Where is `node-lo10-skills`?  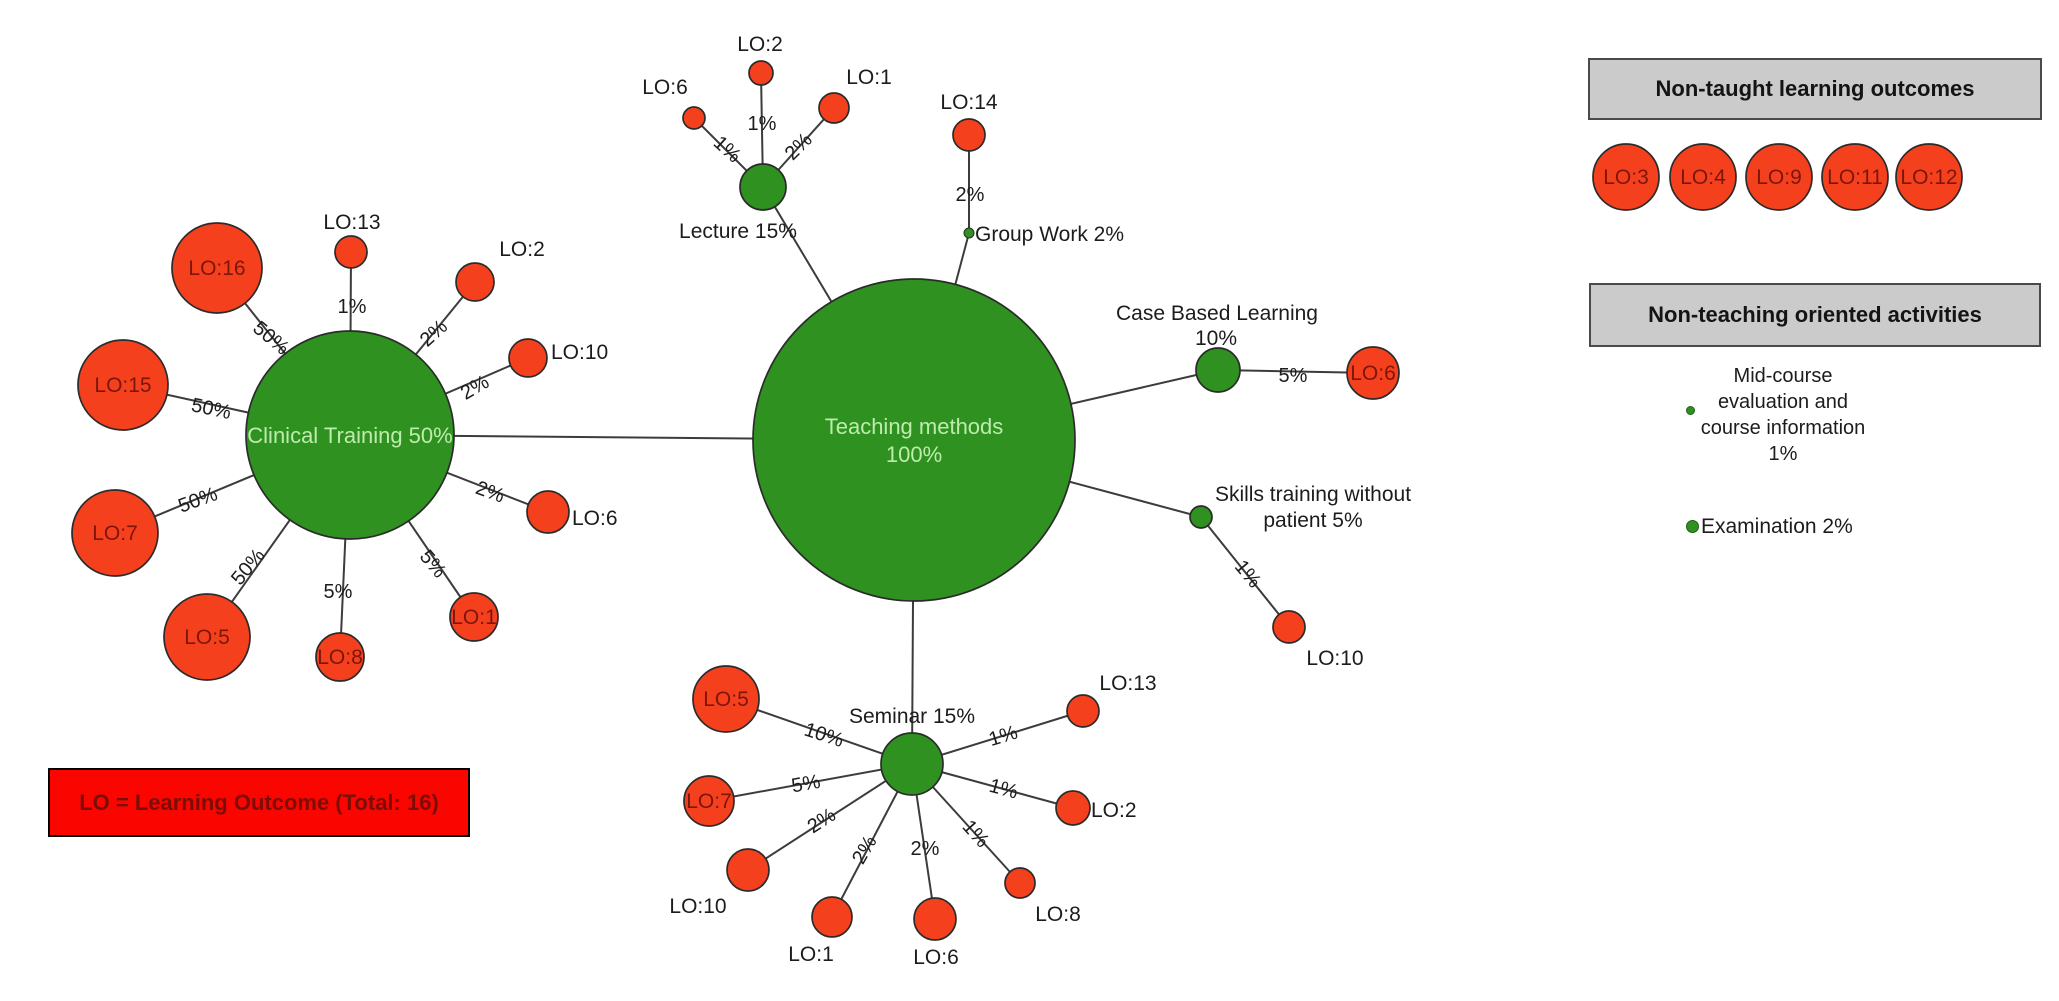
node-lo10-skills is located at coordinates (1289, 627).